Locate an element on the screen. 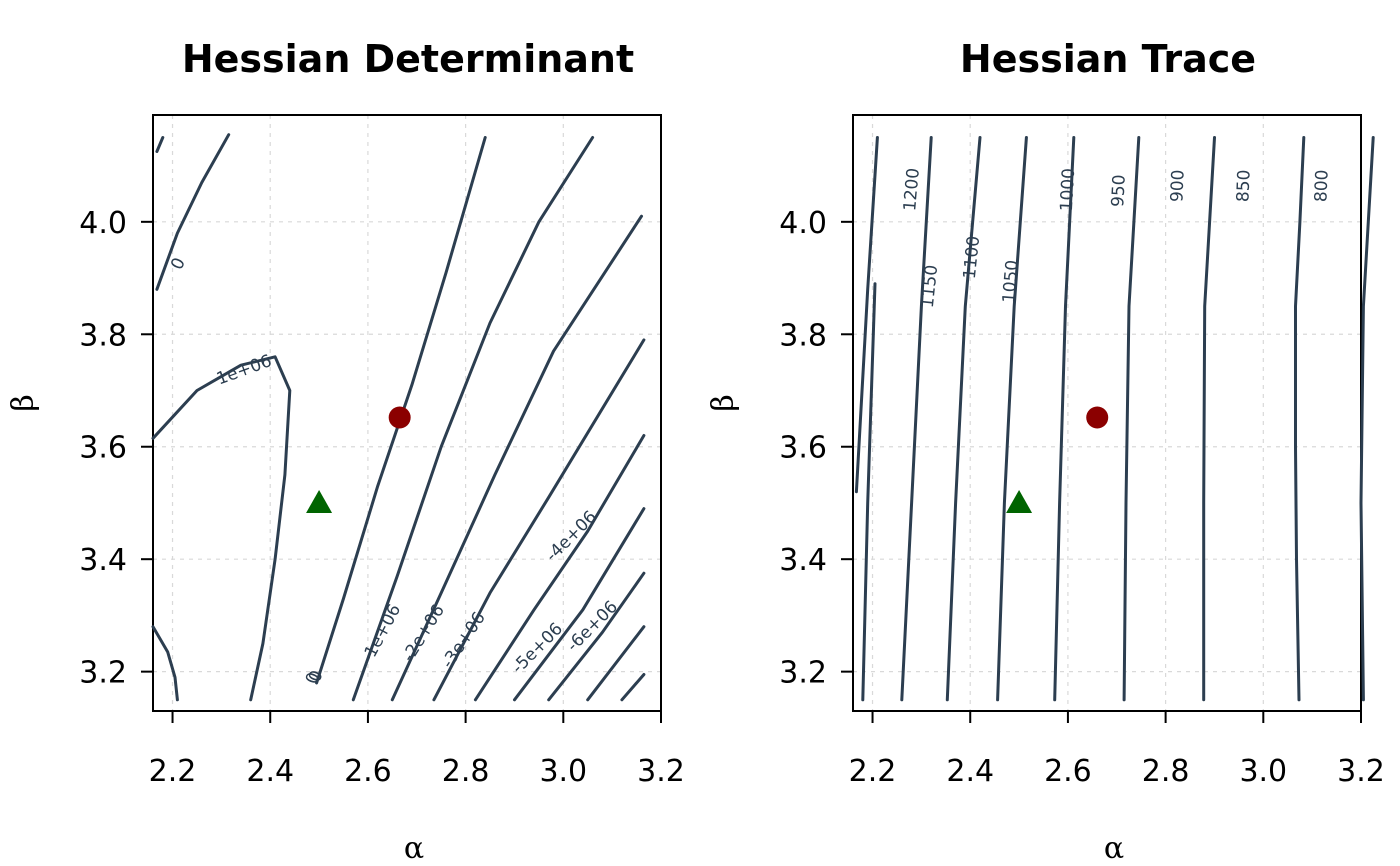  chart-title: Hessian Trace is located at coordinates (1108, 59).